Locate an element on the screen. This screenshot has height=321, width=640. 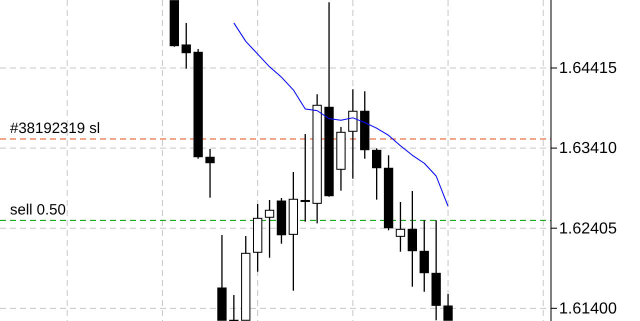
ref-line-label: #38192319 sl is located at coordinates (55, 129).